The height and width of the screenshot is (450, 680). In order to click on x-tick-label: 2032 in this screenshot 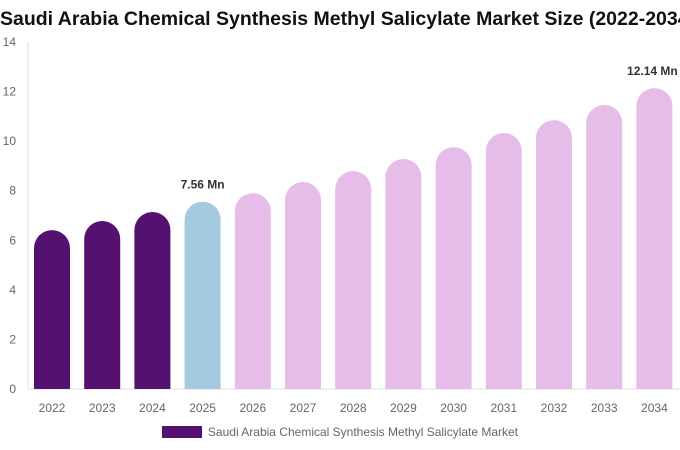, I will do `click(554, 408)`.